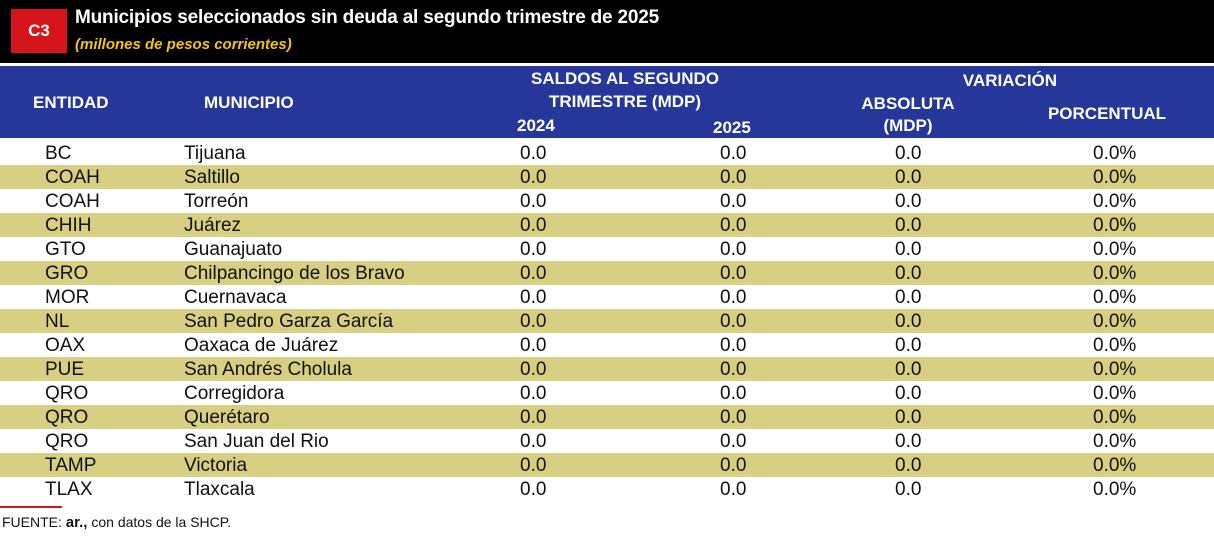 The image size is (1214, 537). I want to click on table-row: OAX Oaxaca de Juárez 0.0 0.0 0.0 0.0%, so click(607, 345).